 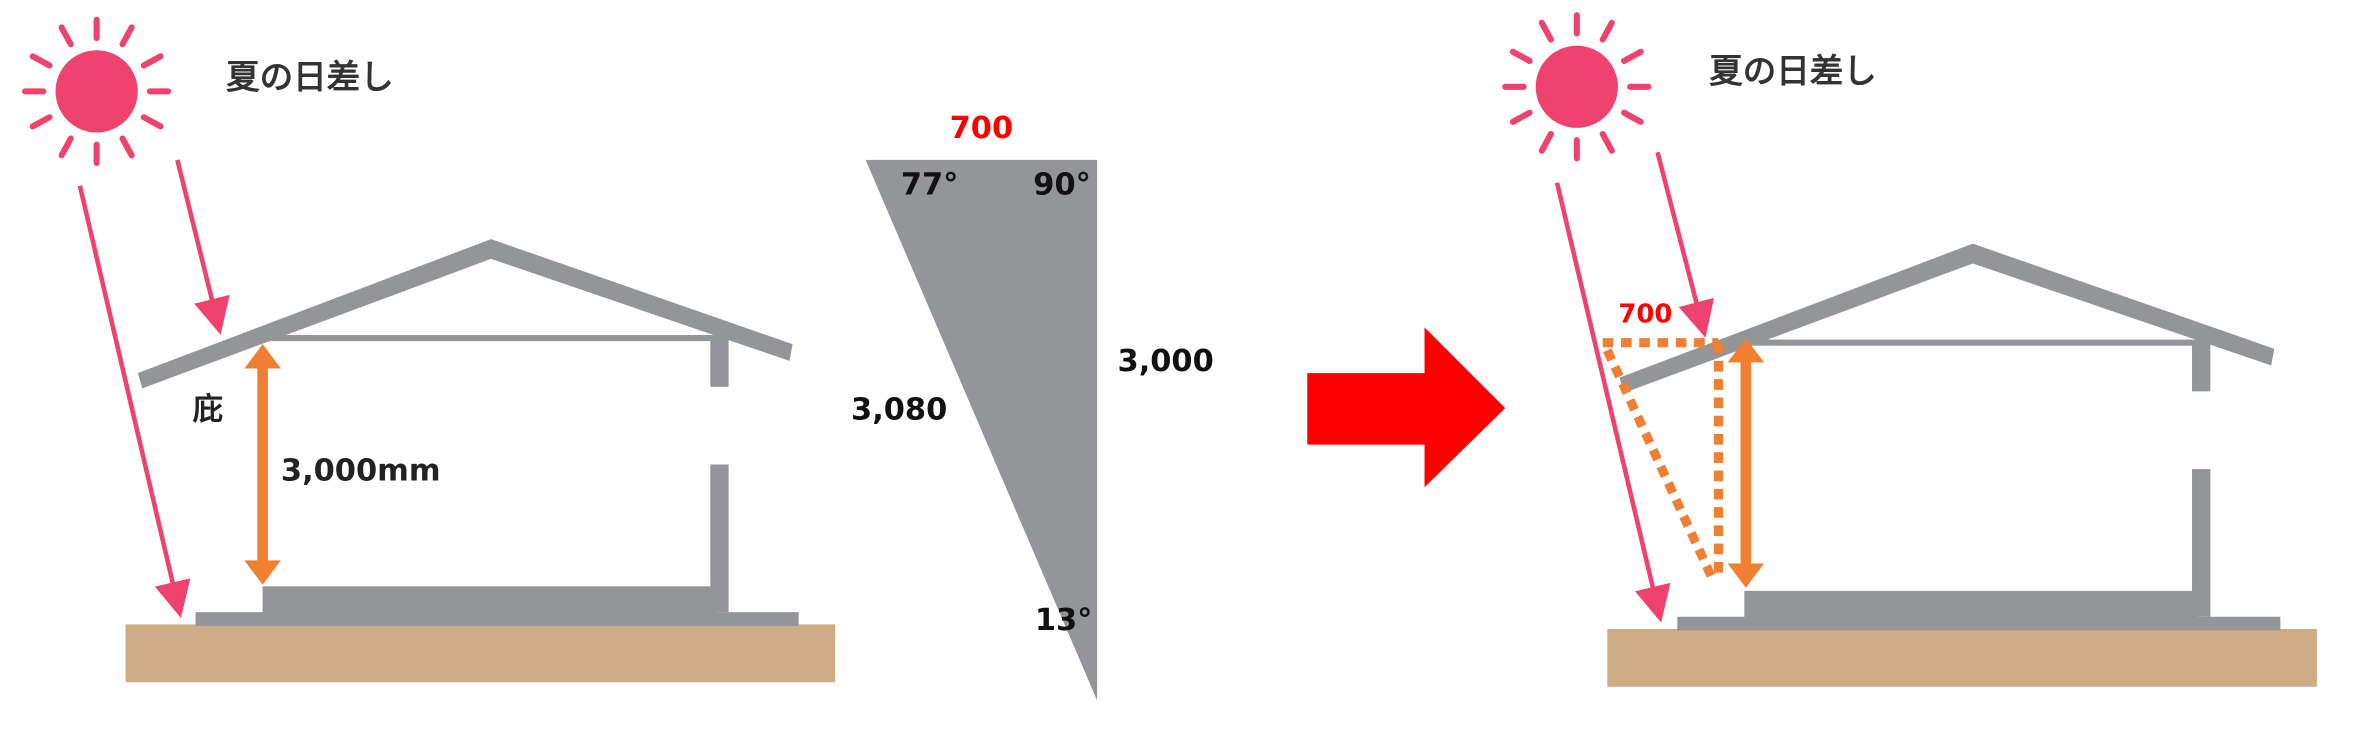 I want to click on red-arrow, so click(x=1406, y=407).